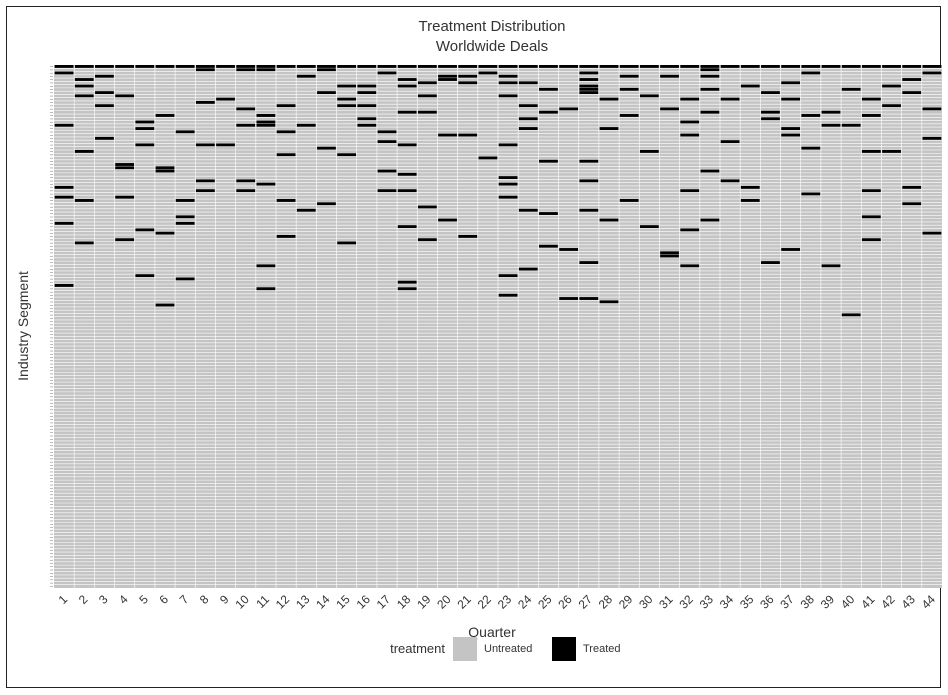 The height and width of the screenshot is (695, 948). I want to click on x-tick-label: 24, so click(525, 602).